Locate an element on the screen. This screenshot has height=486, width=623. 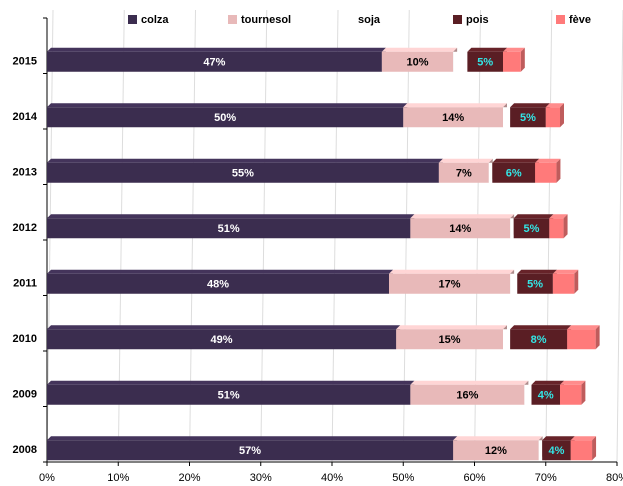
y-tick-label: 2009 is located at coordinates (25, 395).